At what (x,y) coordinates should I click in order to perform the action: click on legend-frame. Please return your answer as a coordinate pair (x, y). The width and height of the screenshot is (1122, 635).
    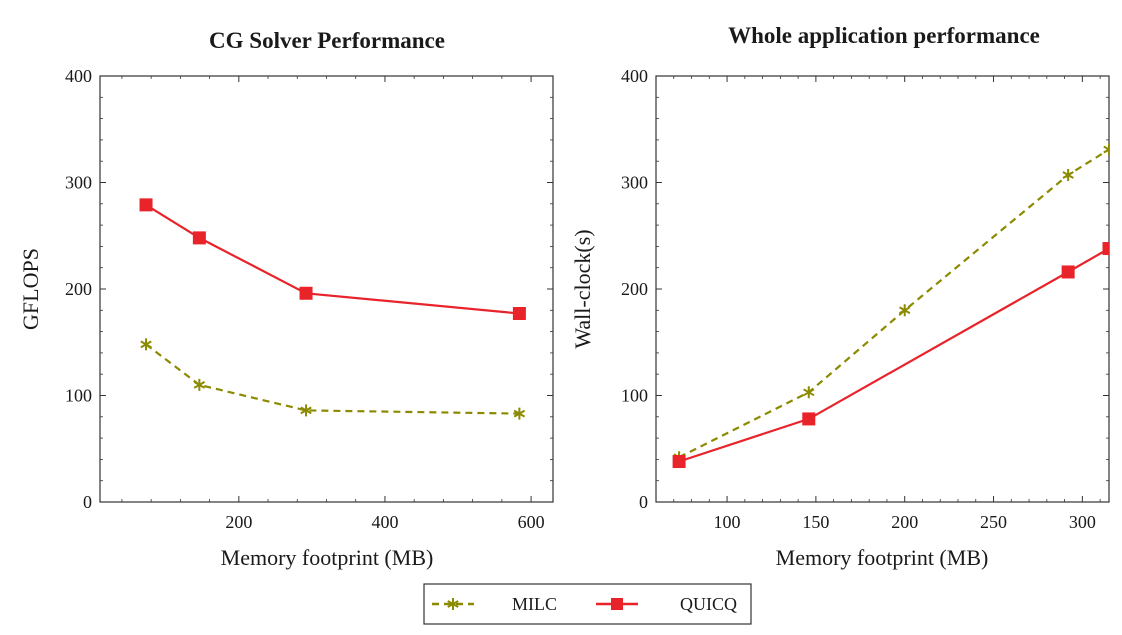
    Looking at the image, I should click on (587, 604).